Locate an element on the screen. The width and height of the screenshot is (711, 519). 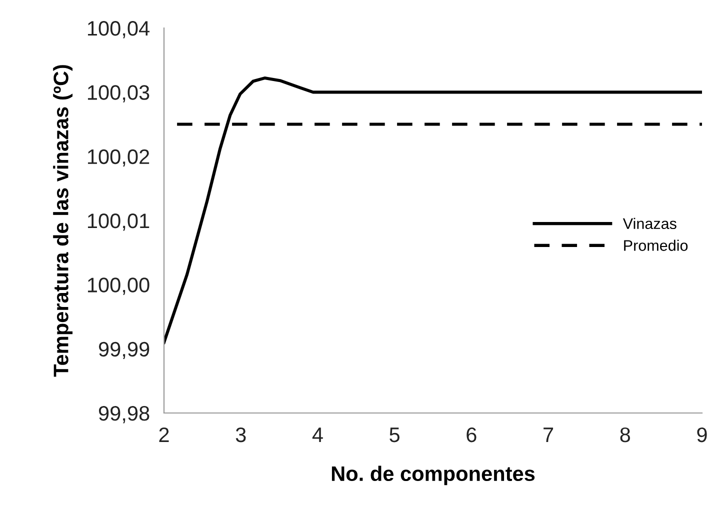
y-axis-title: Temperatura de las vinazas (ºC) is located at coordinates (63, 221).